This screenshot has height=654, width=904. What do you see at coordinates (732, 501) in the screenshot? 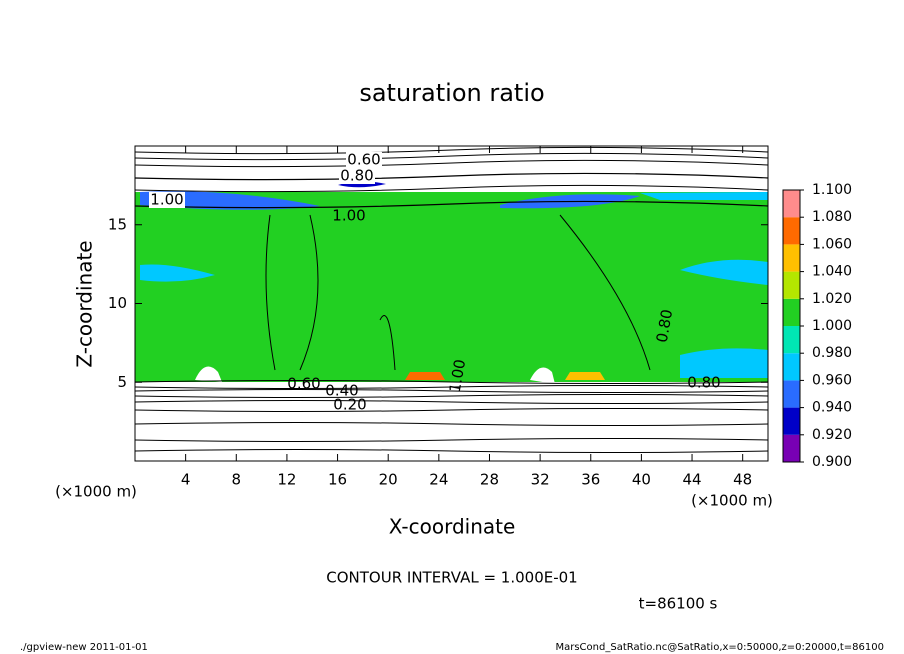
I see `x-unit-label: (×1000 m)` at bounding box center [732, 501].